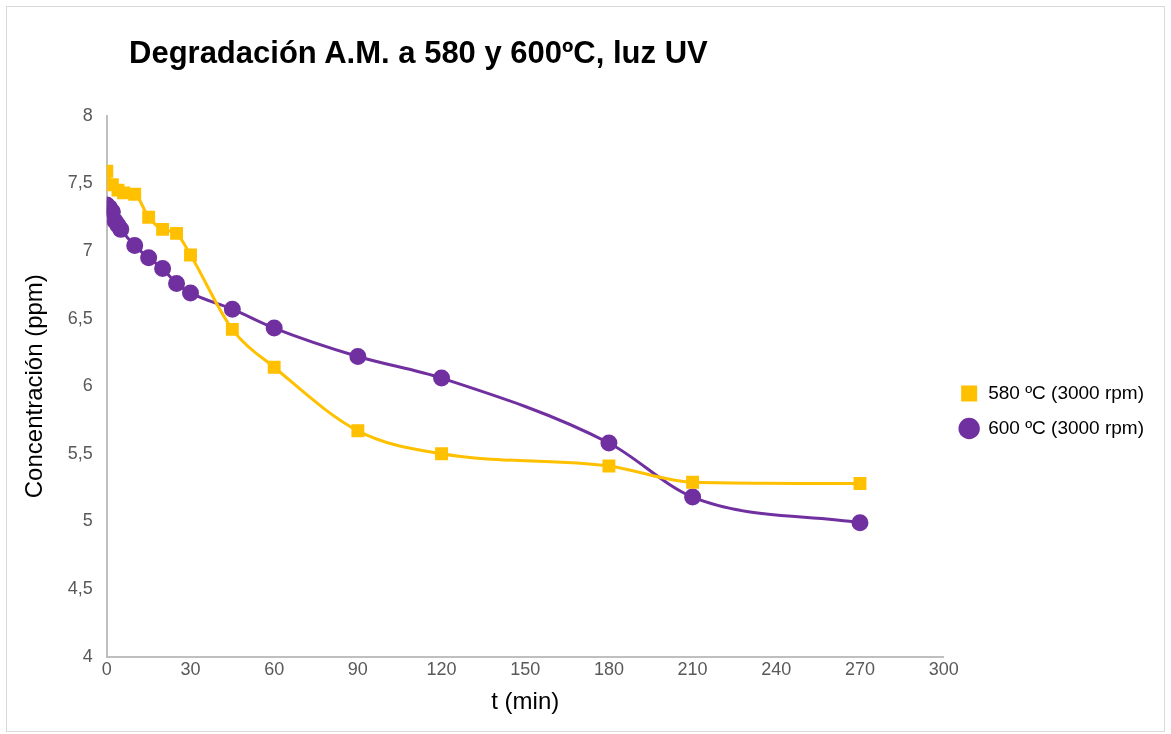 This screenshot has height=734, width=1171. What do you see at coordinates (80, 317) in the screenshot?
I see `y-tick-label: 6,5` at bounding box center [80, 317].